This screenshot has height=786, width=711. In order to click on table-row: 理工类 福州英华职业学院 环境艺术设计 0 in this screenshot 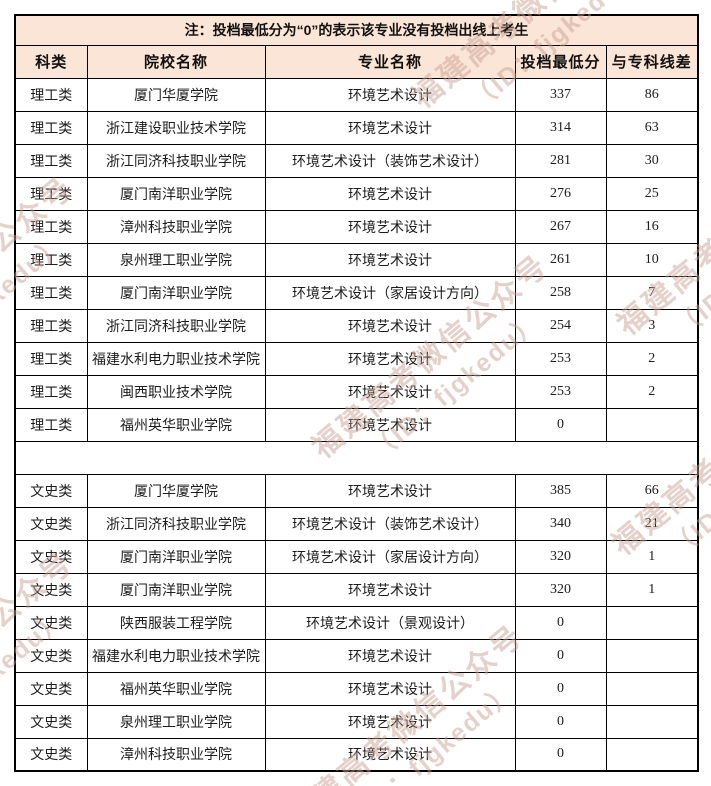, I will do `click(356, 424)`.